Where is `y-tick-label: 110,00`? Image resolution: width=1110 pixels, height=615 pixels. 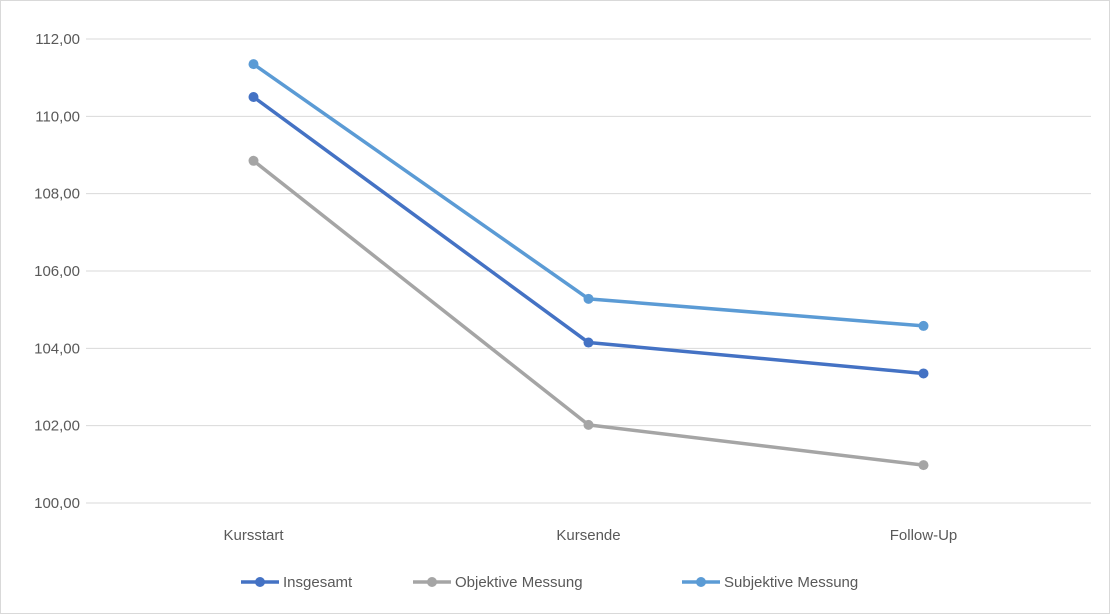 y-tick-label: 110,00 is located at coordinates (57, 116).